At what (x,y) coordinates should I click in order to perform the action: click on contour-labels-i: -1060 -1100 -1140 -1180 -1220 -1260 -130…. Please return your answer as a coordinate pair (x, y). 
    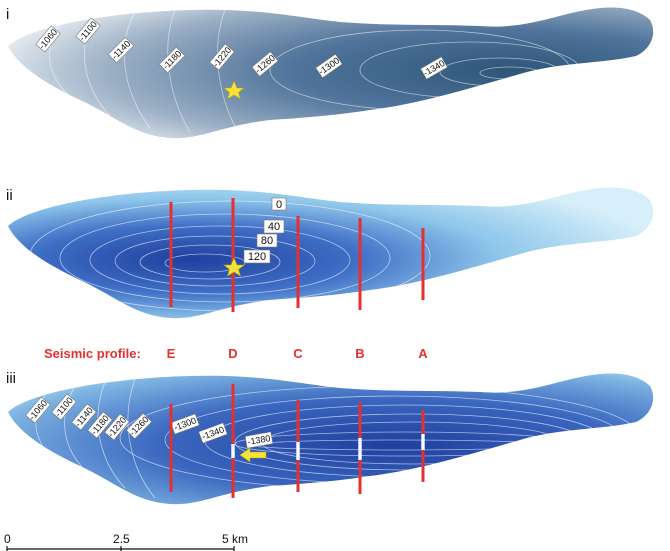
    Looking at the image, I should click on (241, 48).